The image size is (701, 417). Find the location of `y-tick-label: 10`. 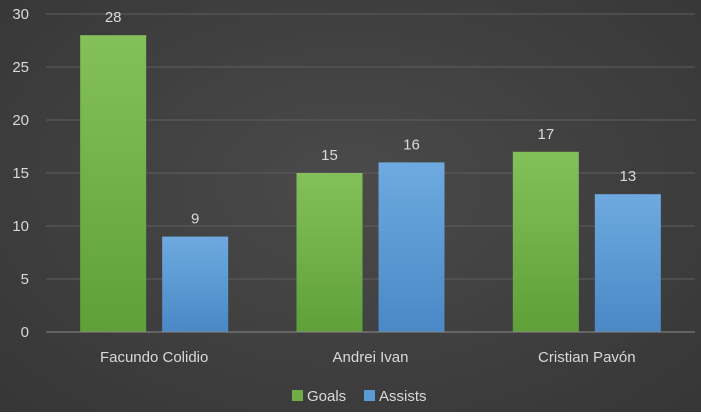

y-tick-label: 10 is located at coordinates (20, 226).